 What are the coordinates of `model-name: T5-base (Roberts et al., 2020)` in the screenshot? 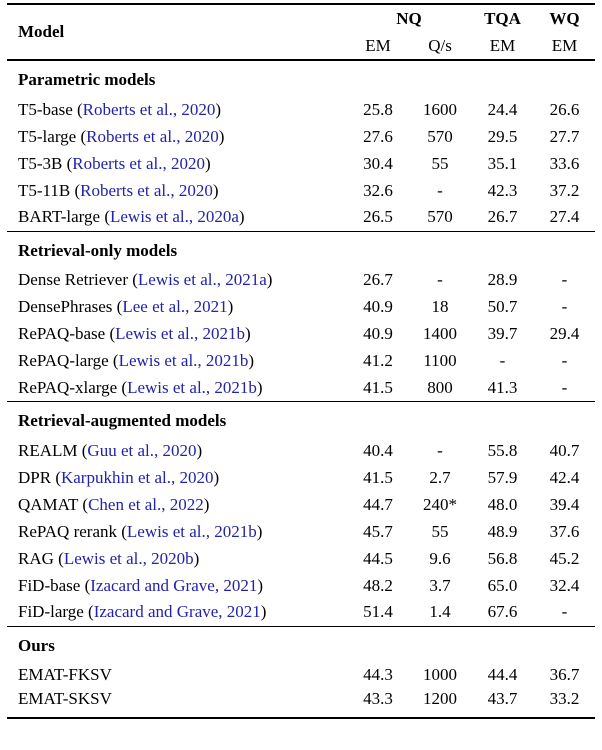 It's located at (120, 109).